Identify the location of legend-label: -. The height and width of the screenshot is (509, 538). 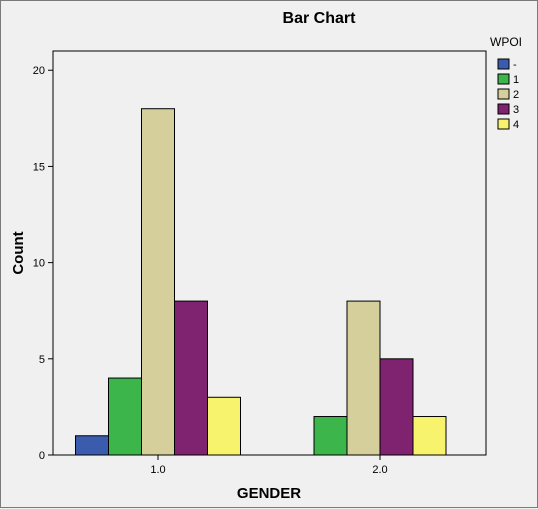
(515, 65).